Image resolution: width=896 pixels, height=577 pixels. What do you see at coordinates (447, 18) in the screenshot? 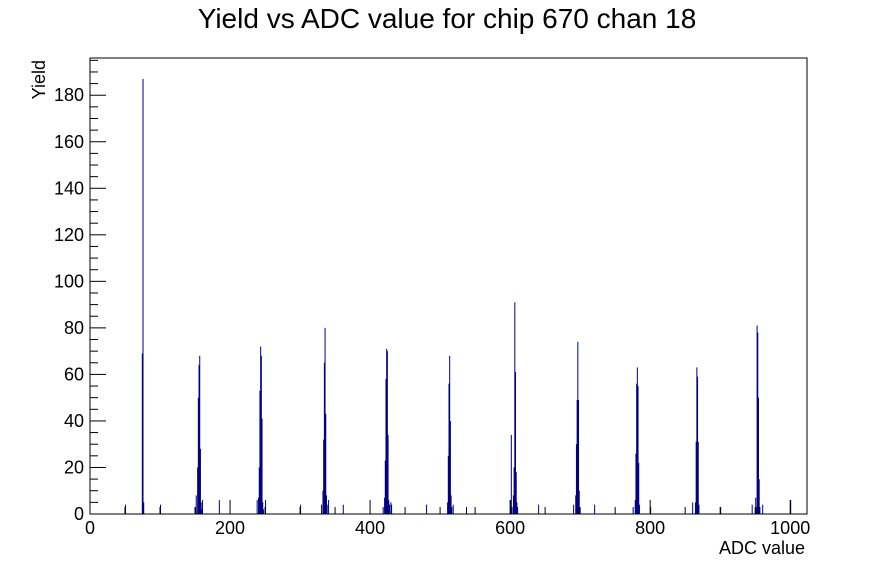
I see `chart-title: Yield vs ADC value for chip 670 chan 18` at bounding box center [447, 18].